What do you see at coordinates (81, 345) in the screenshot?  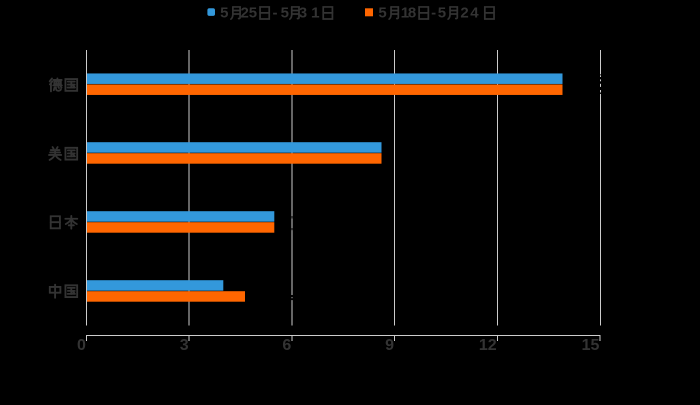 I see `svg-text: 0` at bounding box center [81, 345].